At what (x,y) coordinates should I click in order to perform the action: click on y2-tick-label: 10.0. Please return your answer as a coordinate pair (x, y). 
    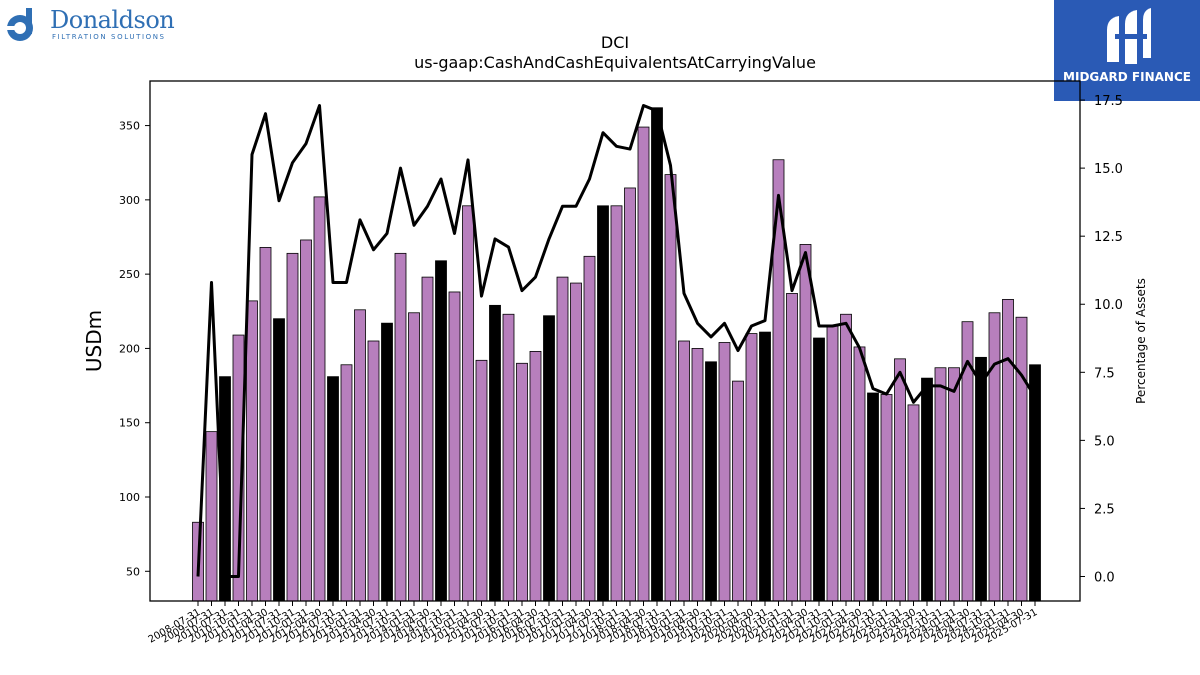
    Looking at the image, I should click on (1108, 305).